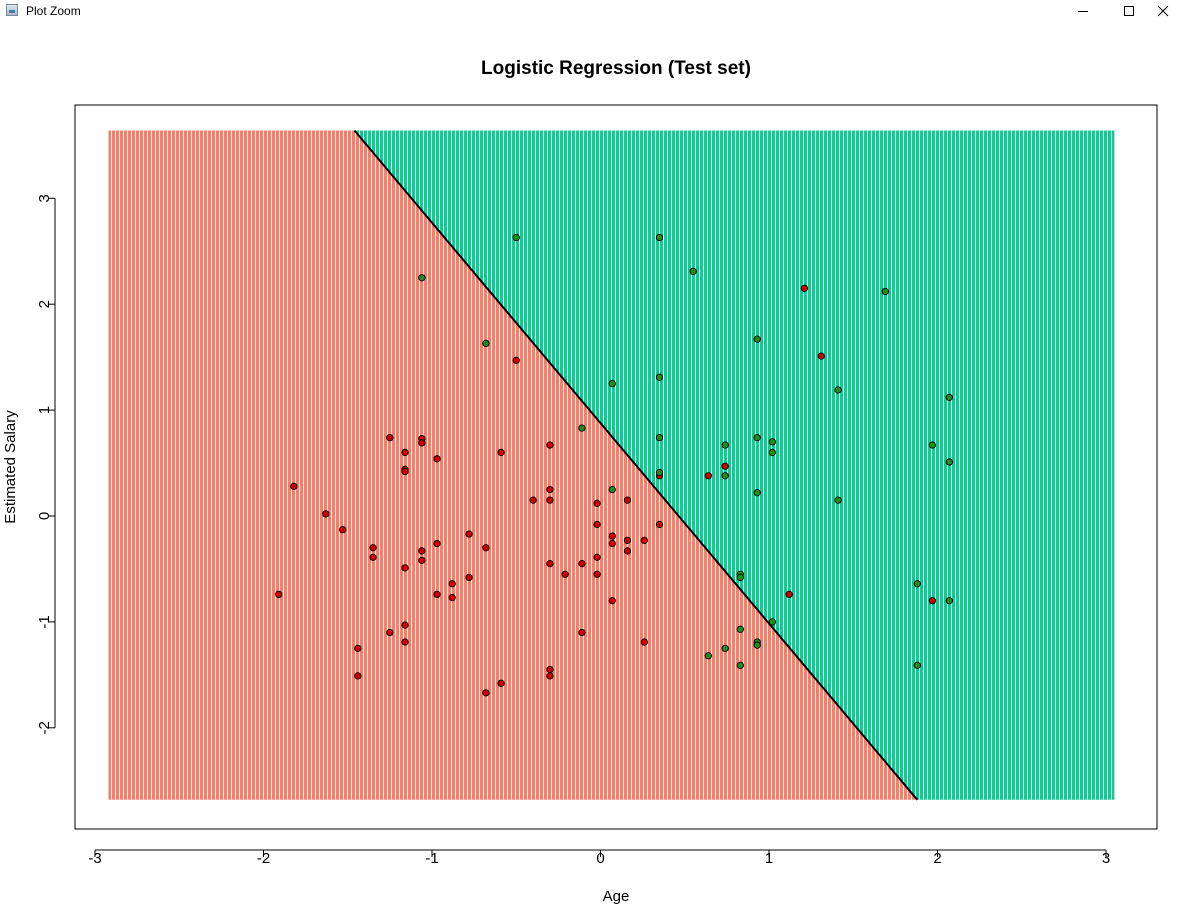  Describe the element at coordinates (44, 198) in the screenshot. I see `y-tick-label: 3` at that location.